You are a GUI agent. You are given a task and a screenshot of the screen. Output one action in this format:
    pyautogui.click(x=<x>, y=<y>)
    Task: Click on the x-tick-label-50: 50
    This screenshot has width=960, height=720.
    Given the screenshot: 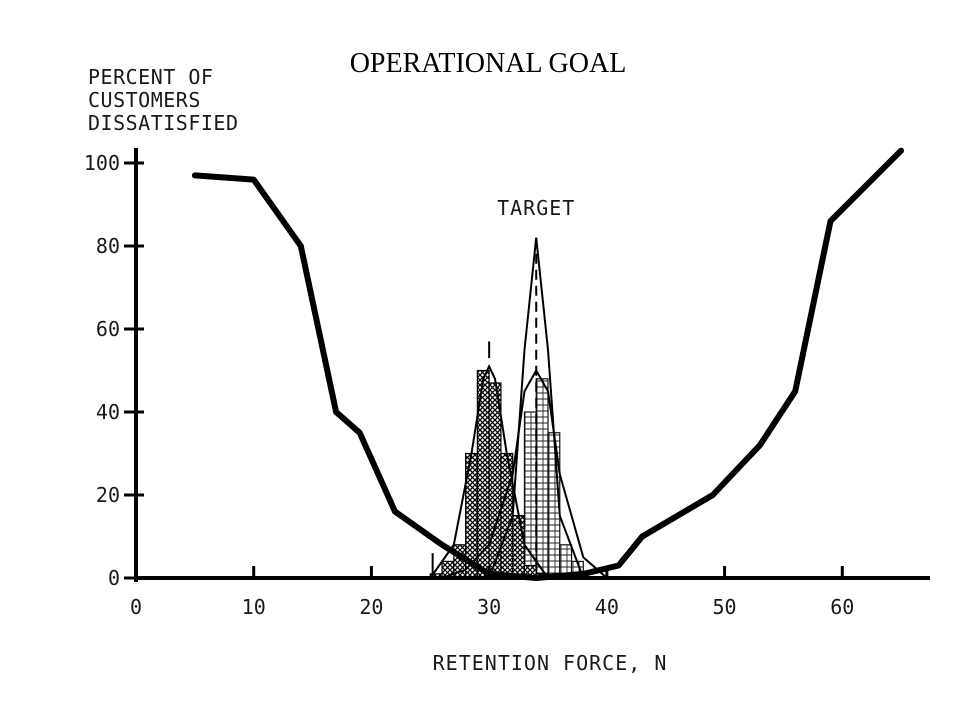 What is the action you would take?
    pyautogui.click(x=725, y=607)
    